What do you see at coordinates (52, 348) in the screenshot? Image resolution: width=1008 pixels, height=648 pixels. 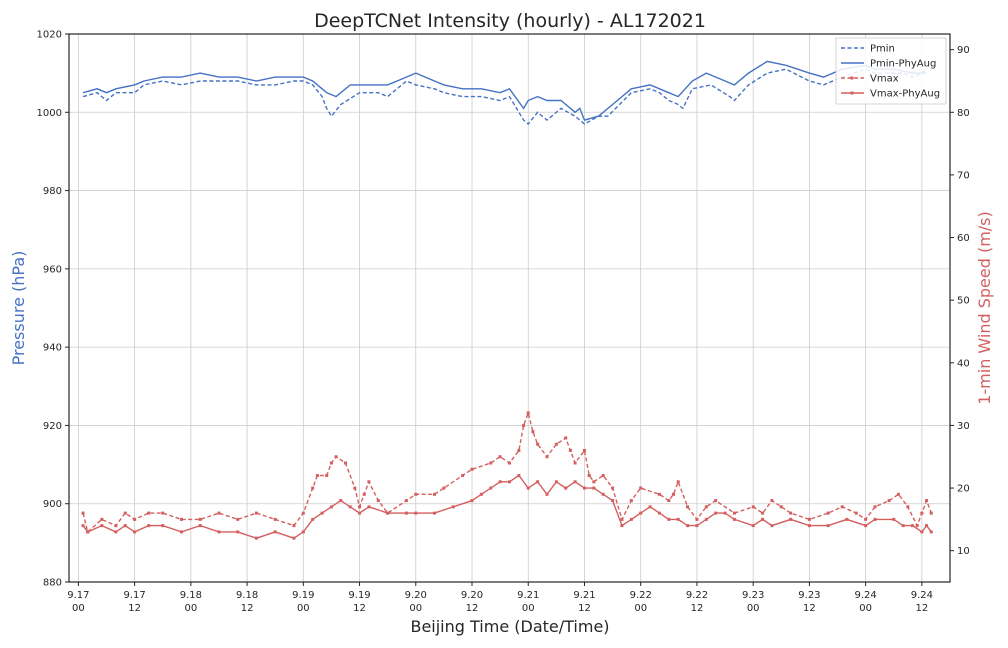 I see `y-left-tick-label: 940` at bounding box center [52, 348].